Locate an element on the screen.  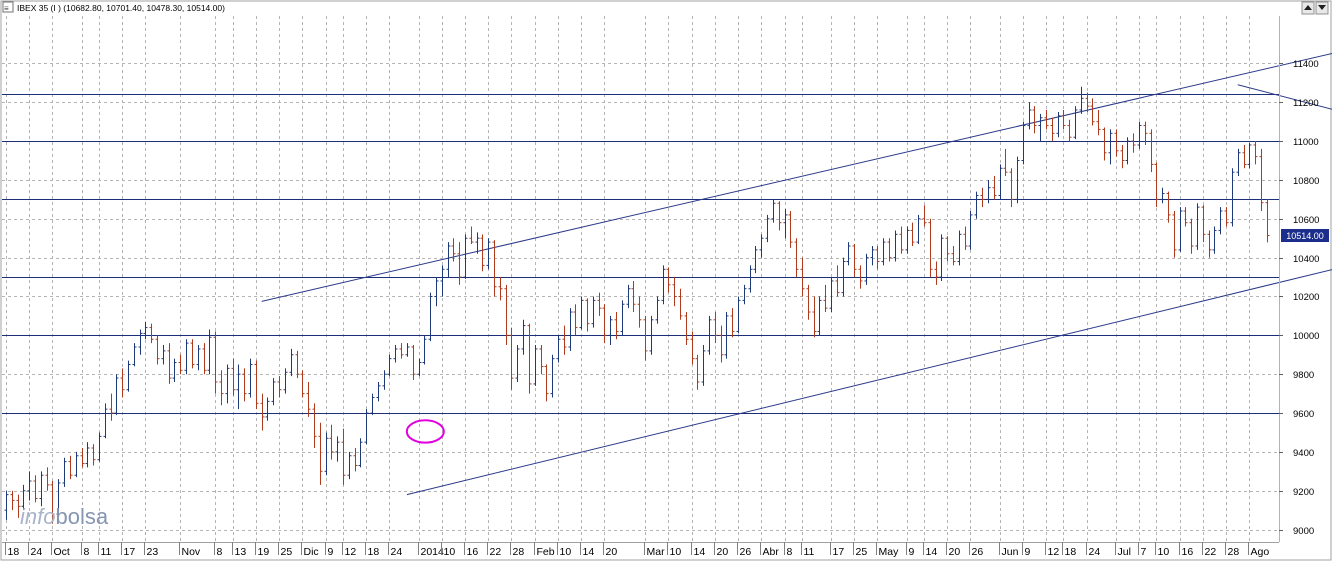
y-tick-label: 11200 is located at coordinates (1306, 103).